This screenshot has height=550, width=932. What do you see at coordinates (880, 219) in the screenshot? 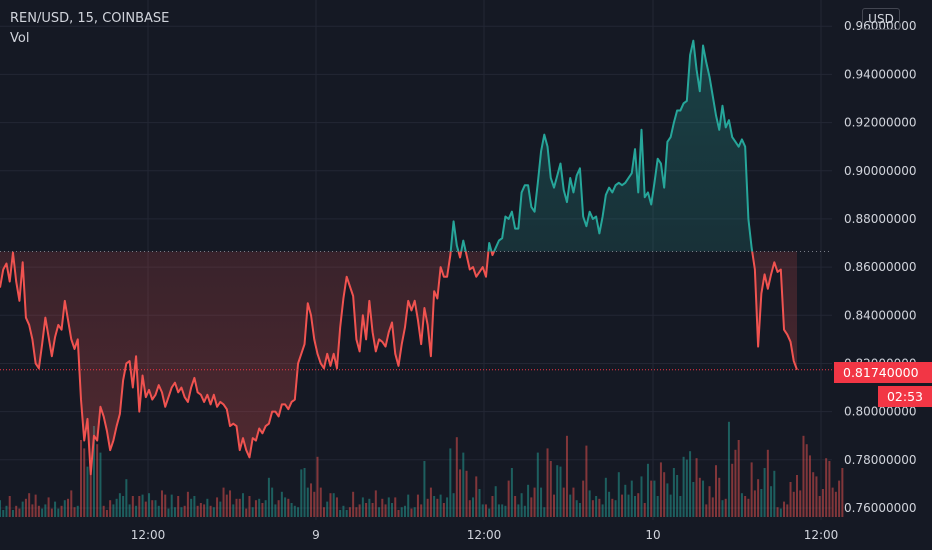
I see `y-tick-label: 0.88000000` at bounding box center [880, 219].